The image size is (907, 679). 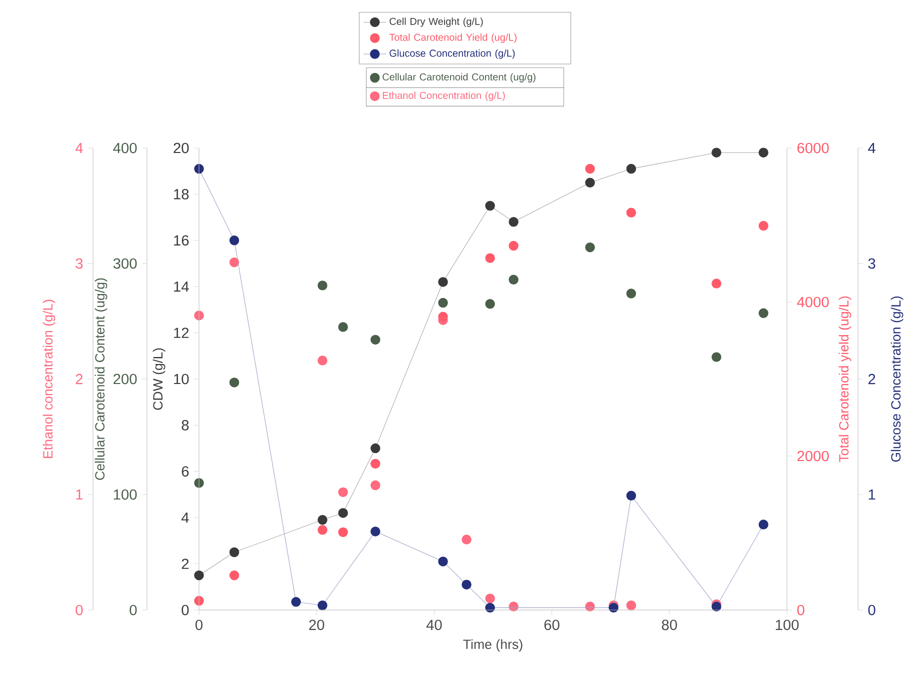 What do you see at coordinates (872, 379) in the screenshot?
I see `y3-tick-label: 2` at bounding box center [872, 379].